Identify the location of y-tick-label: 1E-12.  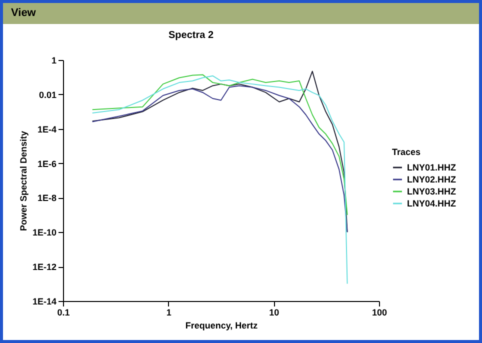
(44, 267).